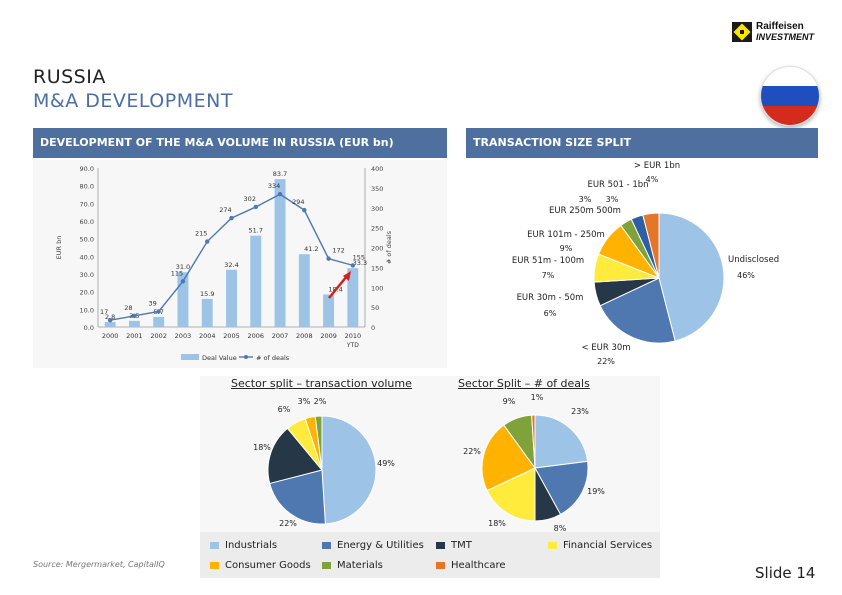  Describe the element at coordinates (87, 310) in the screenshot. I see `y-tick-label: 10.0` at that location.